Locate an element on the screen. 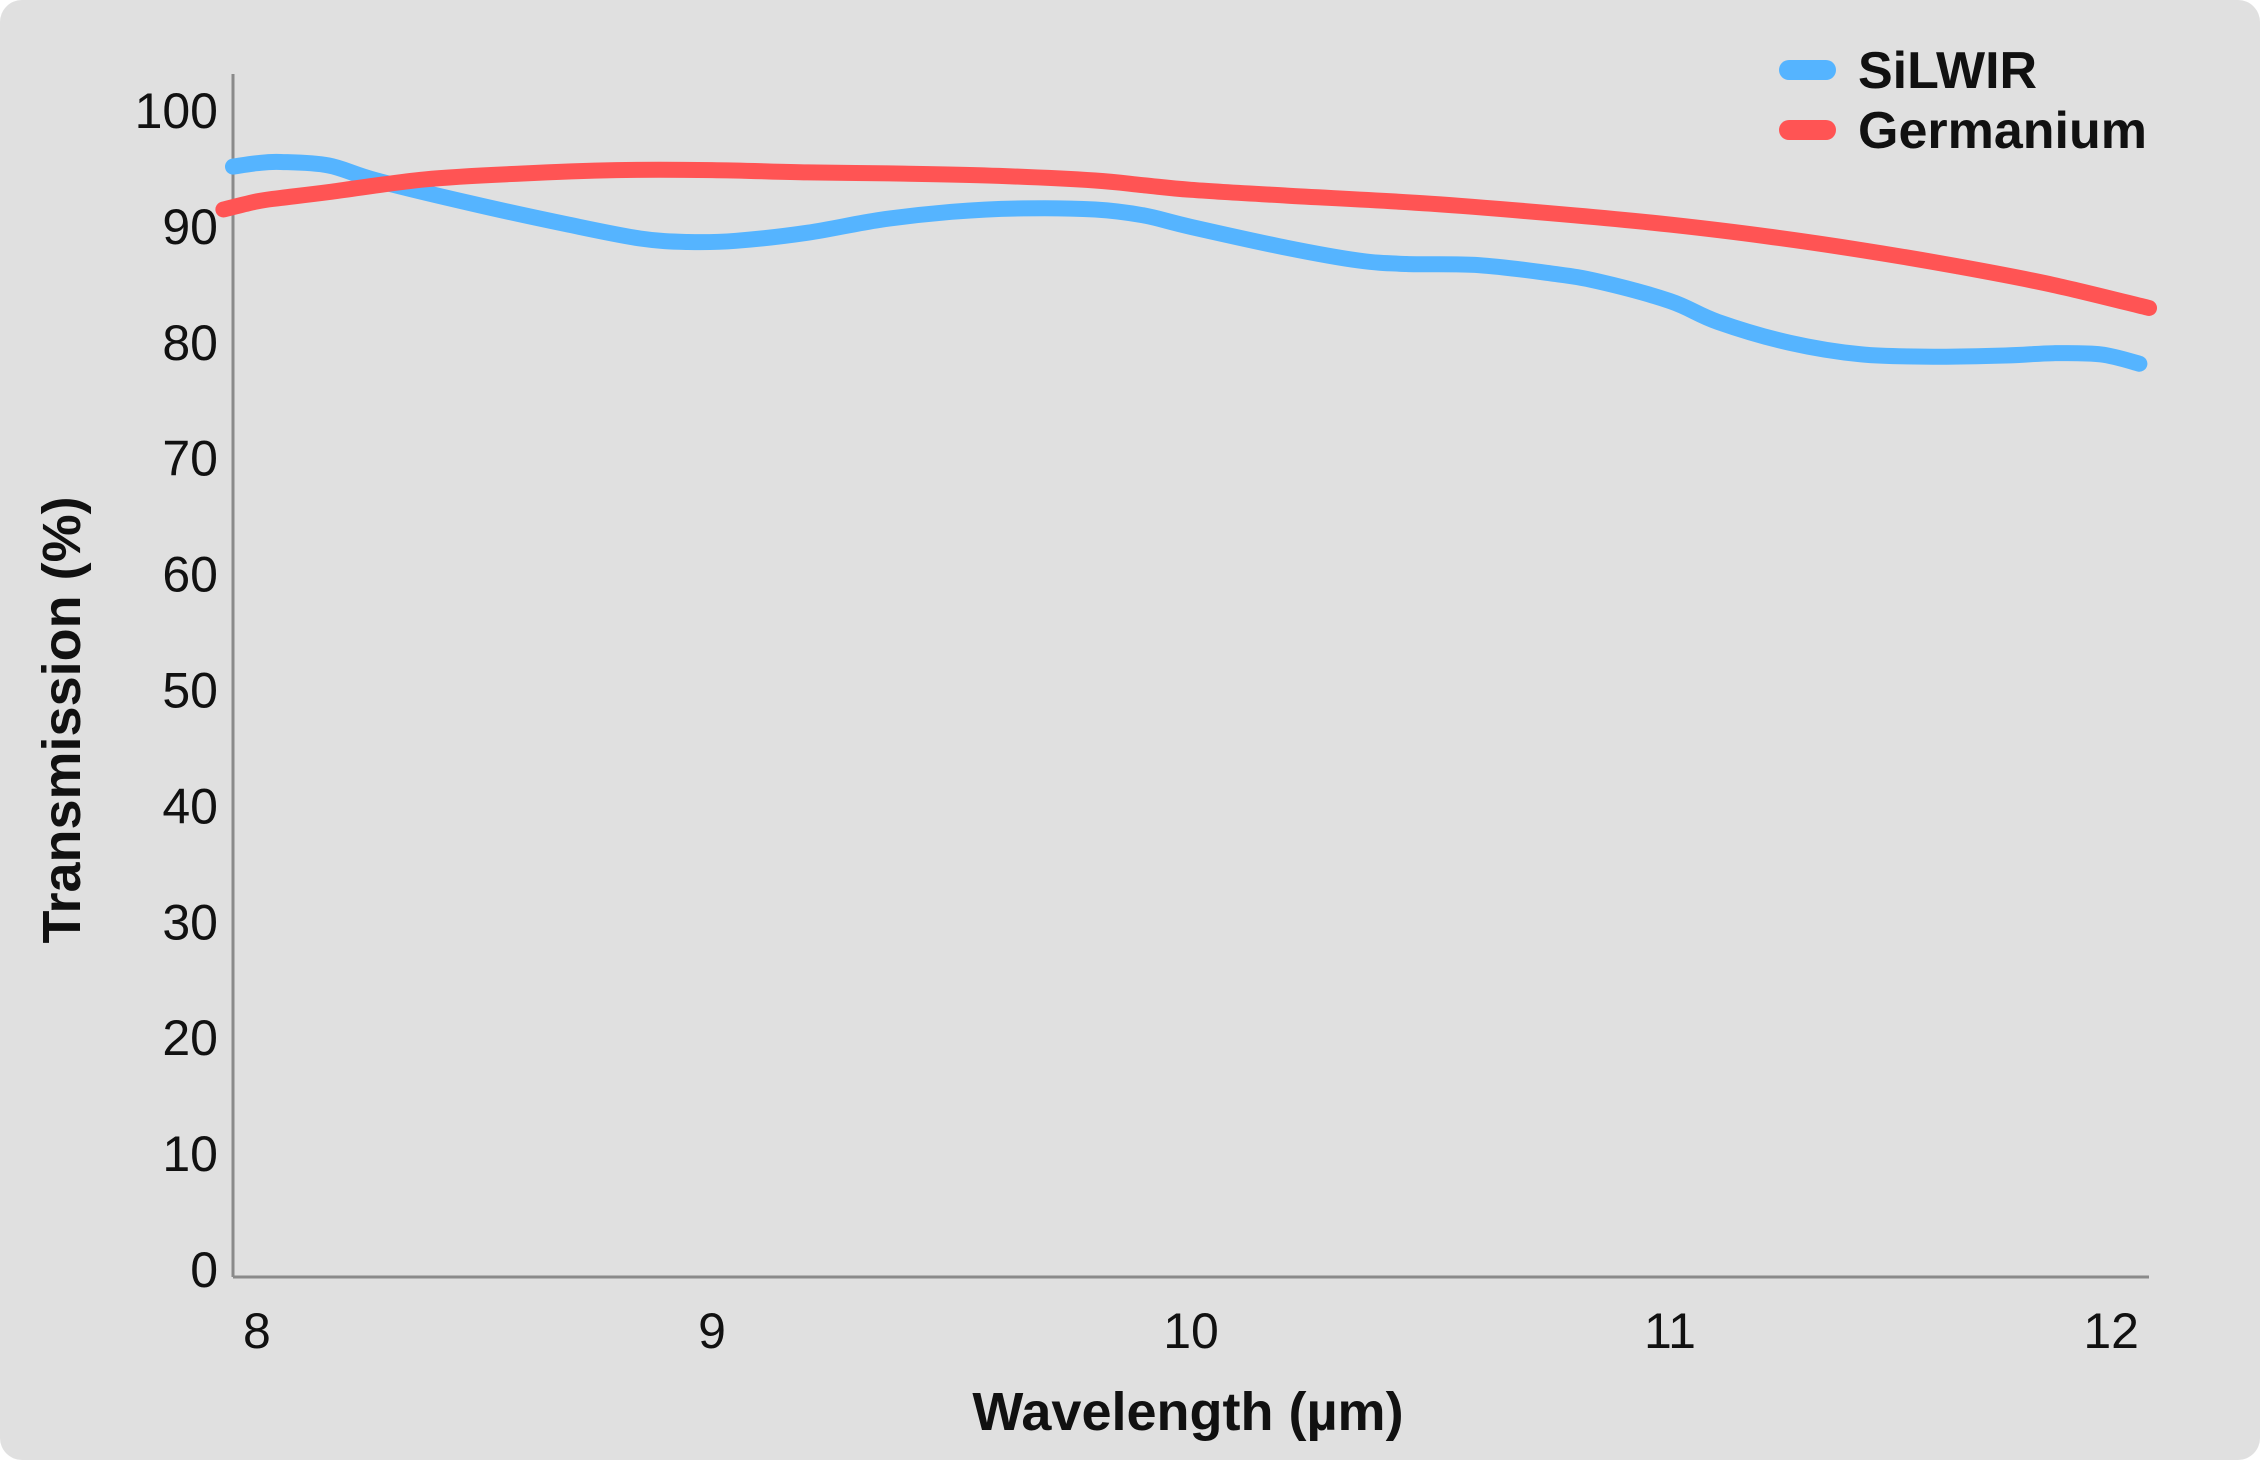 The height and width of the screenshot is (1460, 2260). x-tick-label: 9 is located at coordinates (712, 1331).